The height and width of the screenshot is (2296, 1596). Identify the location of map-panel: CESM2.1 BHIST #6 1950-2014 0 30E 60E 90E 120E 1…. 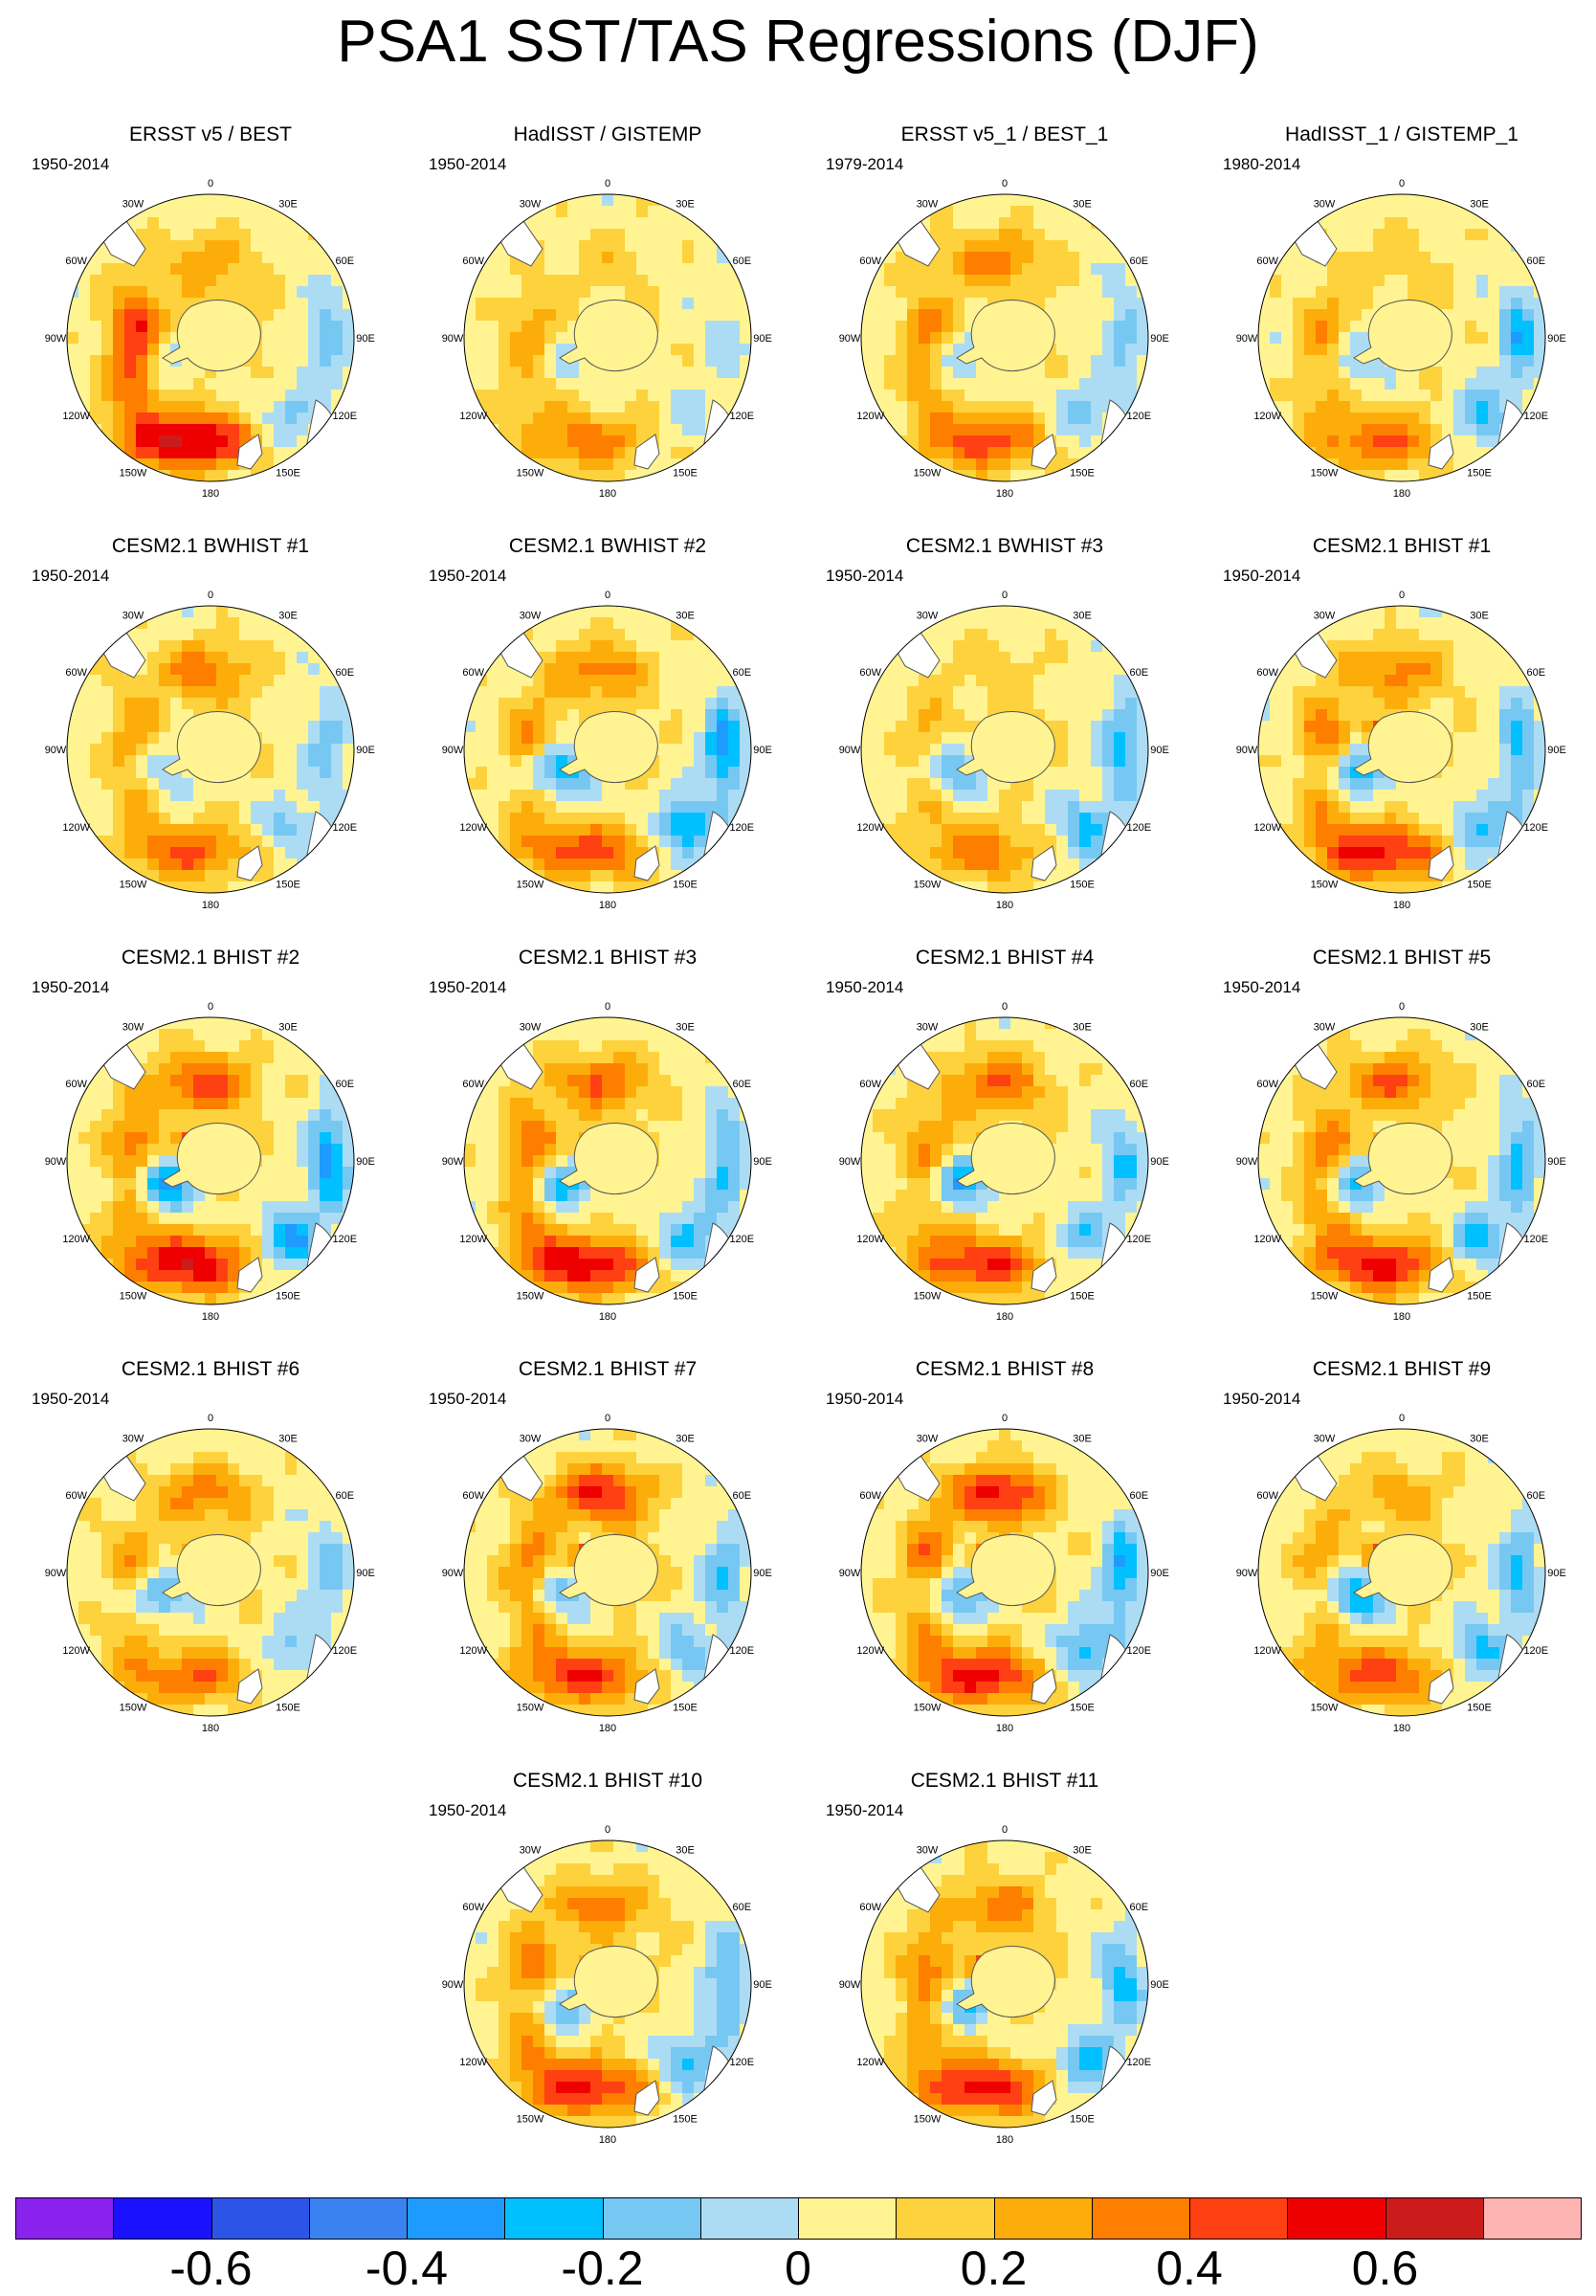
(211, 1558).